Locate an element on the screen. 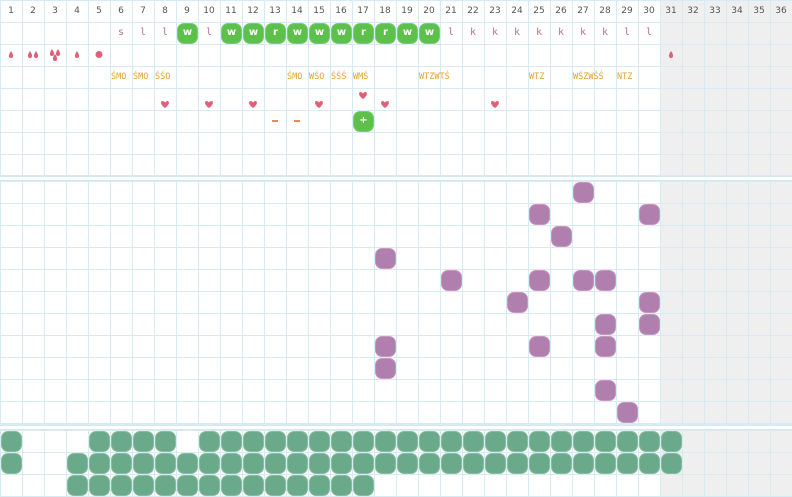  add-activity-button: + is located at coordinates (363, 121).